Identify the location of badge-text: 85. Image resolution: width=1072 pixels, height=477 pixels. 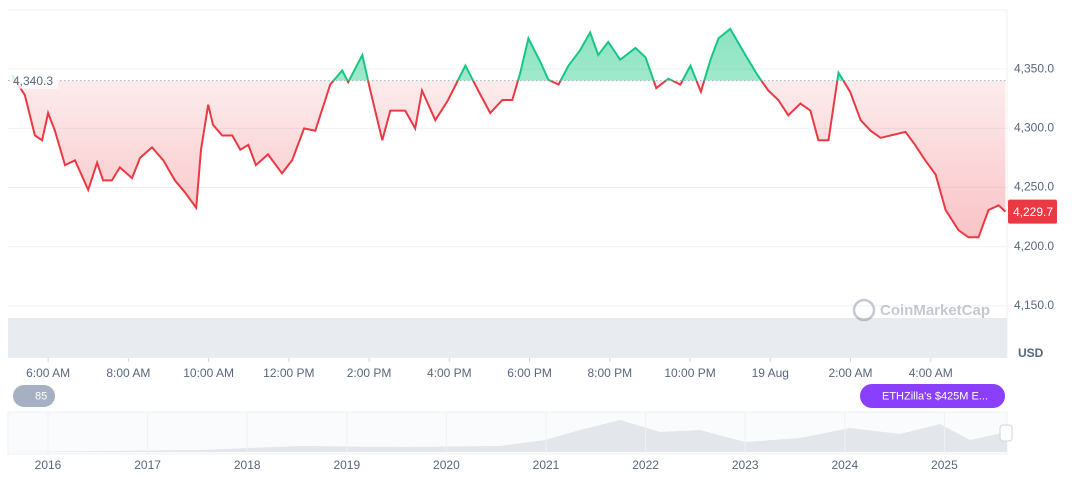
(41, 396).